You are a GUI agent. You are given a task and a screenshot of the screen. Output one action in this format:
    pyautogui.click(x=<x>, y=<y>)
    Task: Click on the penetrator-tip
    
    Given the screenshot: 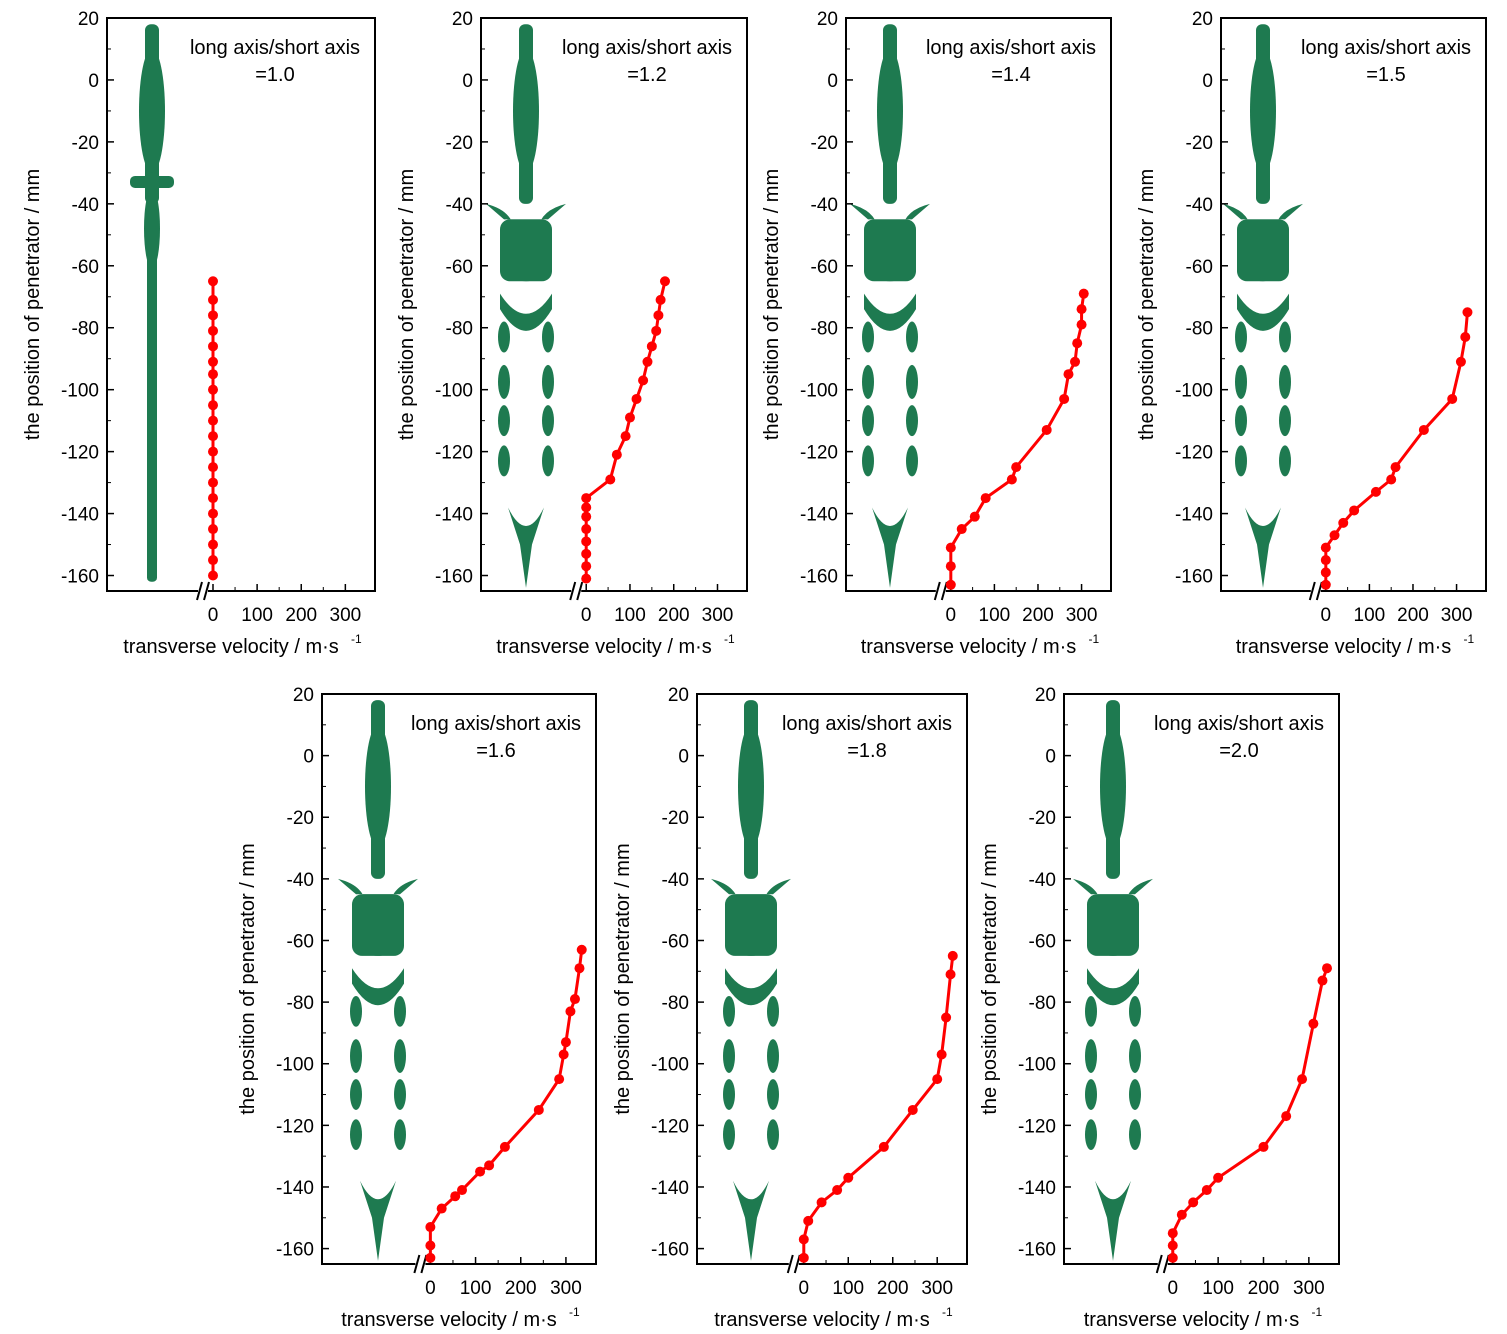 What is the action you would take?
    pyautogui.click(x=526, y=547)
    